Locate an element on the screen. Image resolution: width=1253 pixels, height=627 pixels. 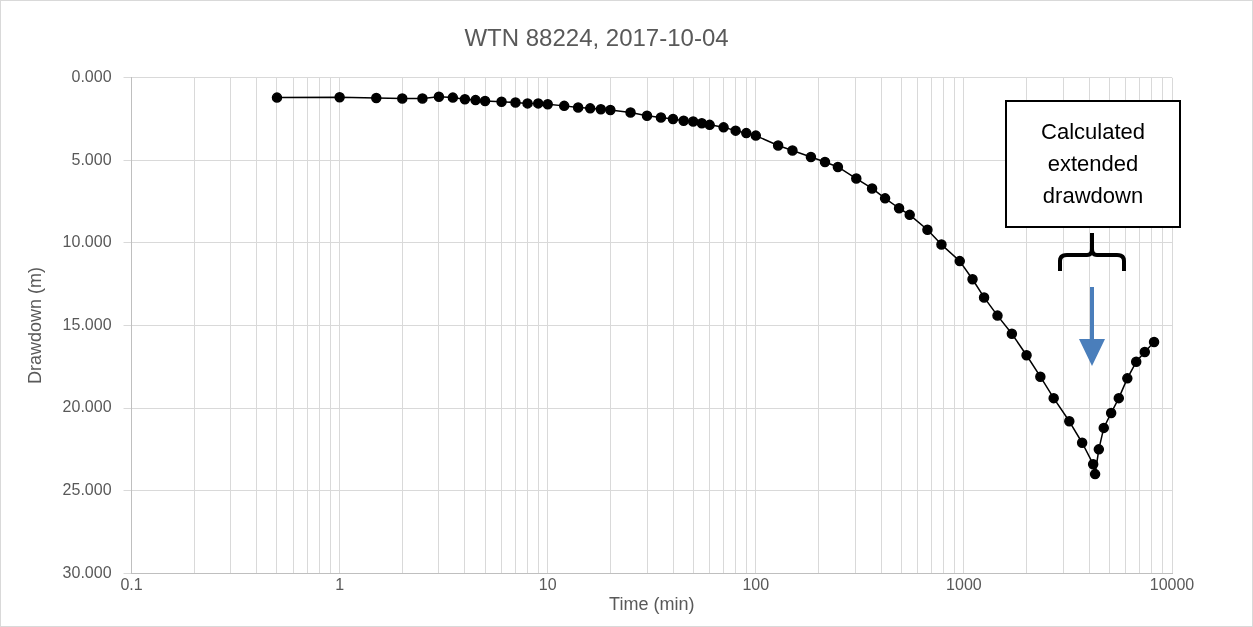
y-axis-title: Drawdown (m) is located at coordinates (34, 325).